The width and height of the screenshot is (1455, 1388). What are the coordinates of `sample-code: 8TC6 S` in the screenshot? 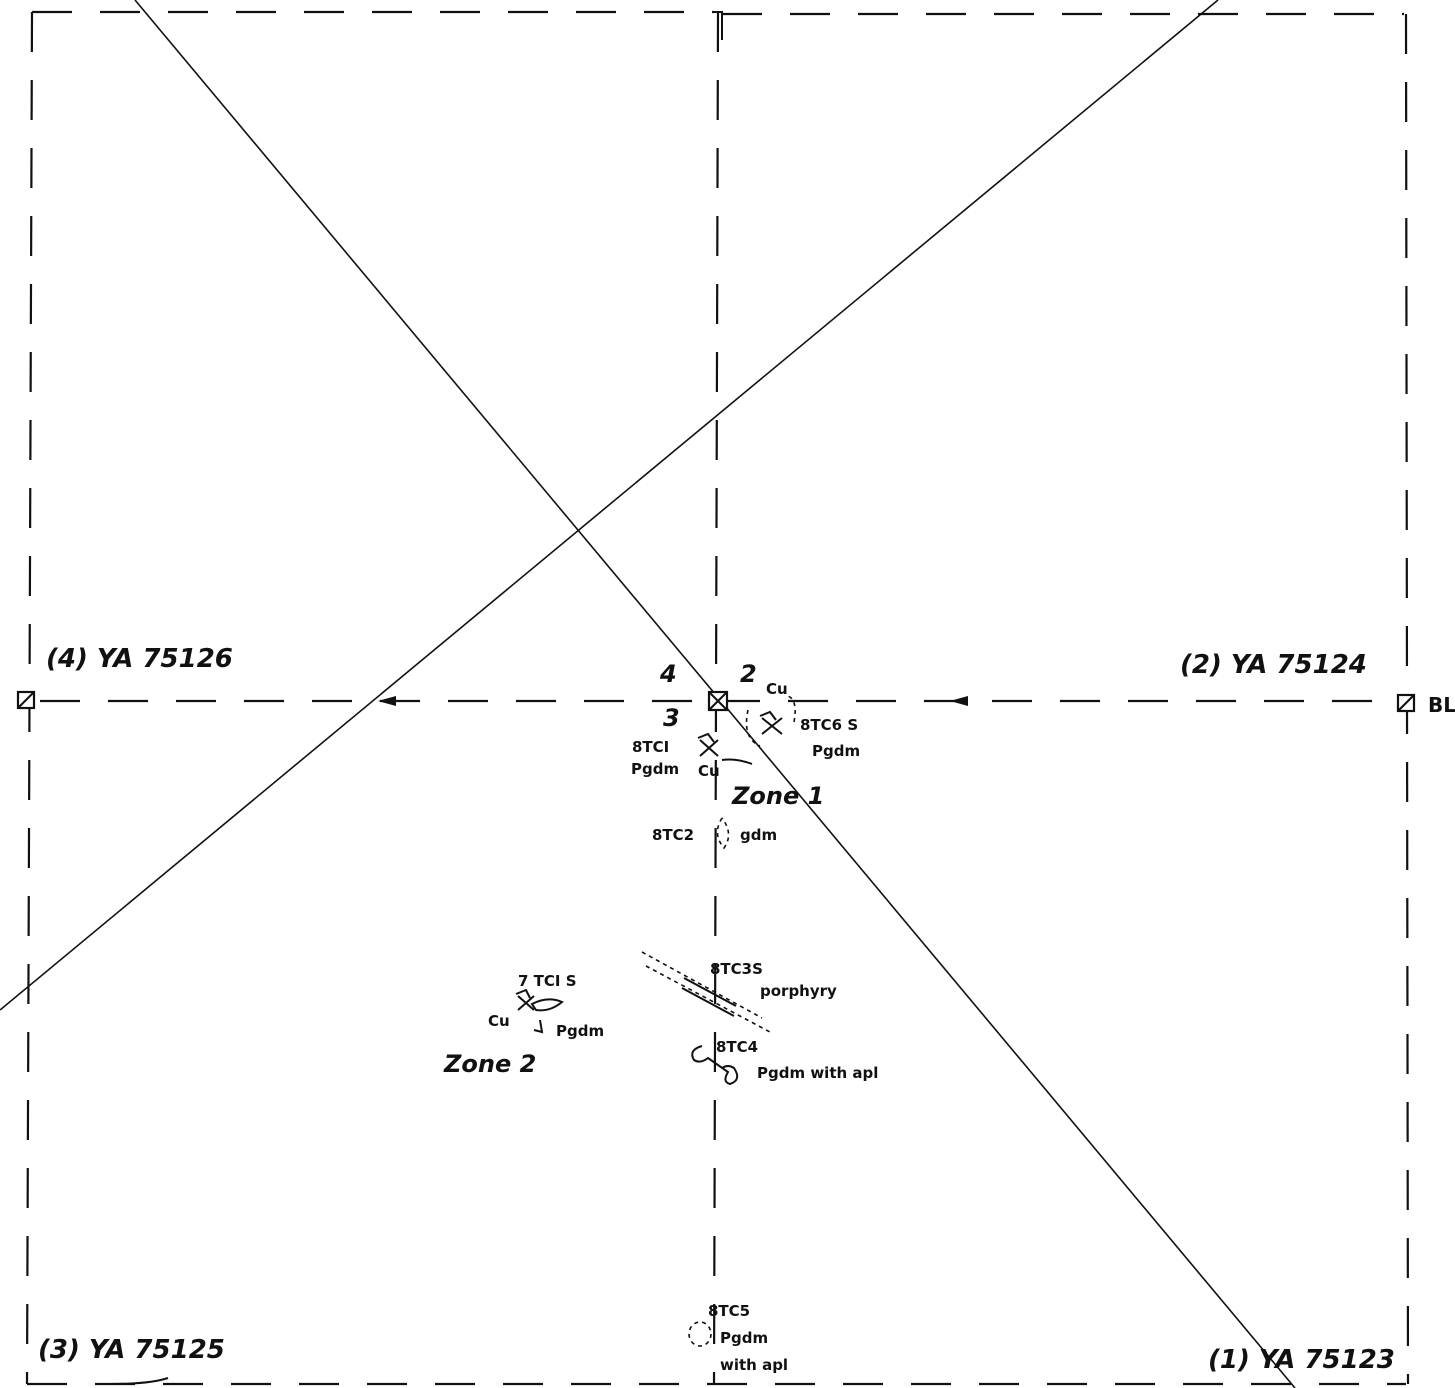 It's located at (829, 725).